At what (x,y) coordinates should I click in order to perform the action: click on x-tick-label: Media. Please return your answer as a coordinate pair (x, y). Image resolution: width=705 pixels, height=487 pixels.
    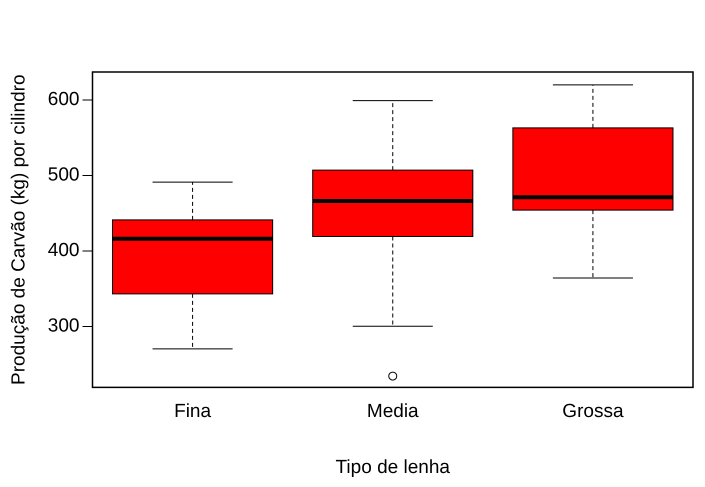
    Looking at the image, I should click on (393, 411).